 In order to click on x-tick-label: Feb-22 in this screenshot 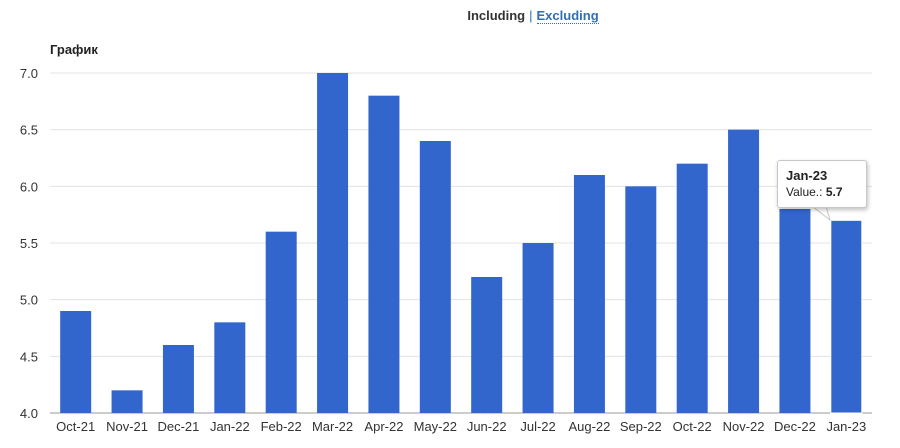, I will do `click(281, 426)`.